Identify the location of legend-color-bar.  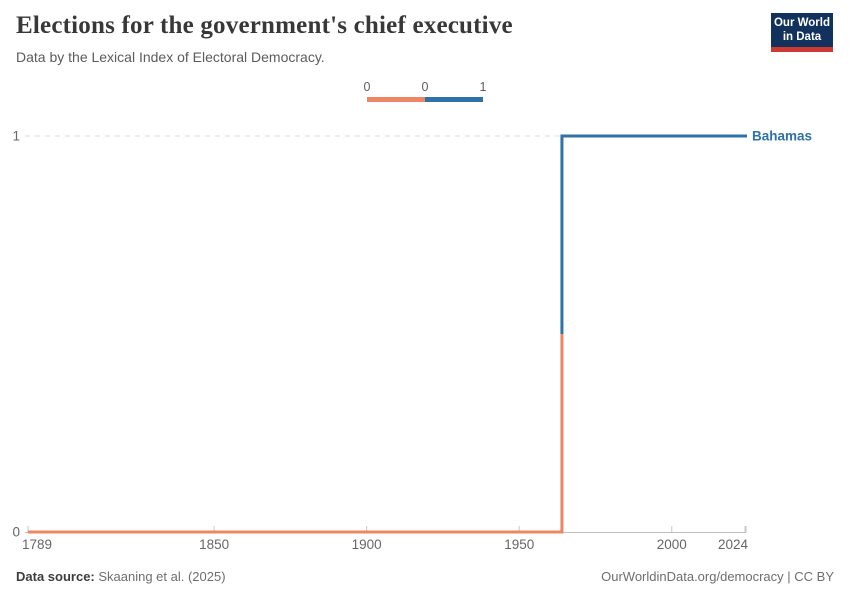
(425, 99).